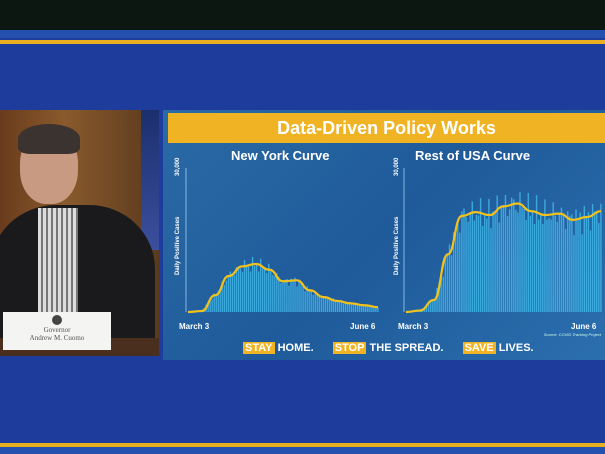 The image size is (605, 454). Describe the element at coordinates (49, 139) in the screenshot. I see `speaker-hair` at that location.